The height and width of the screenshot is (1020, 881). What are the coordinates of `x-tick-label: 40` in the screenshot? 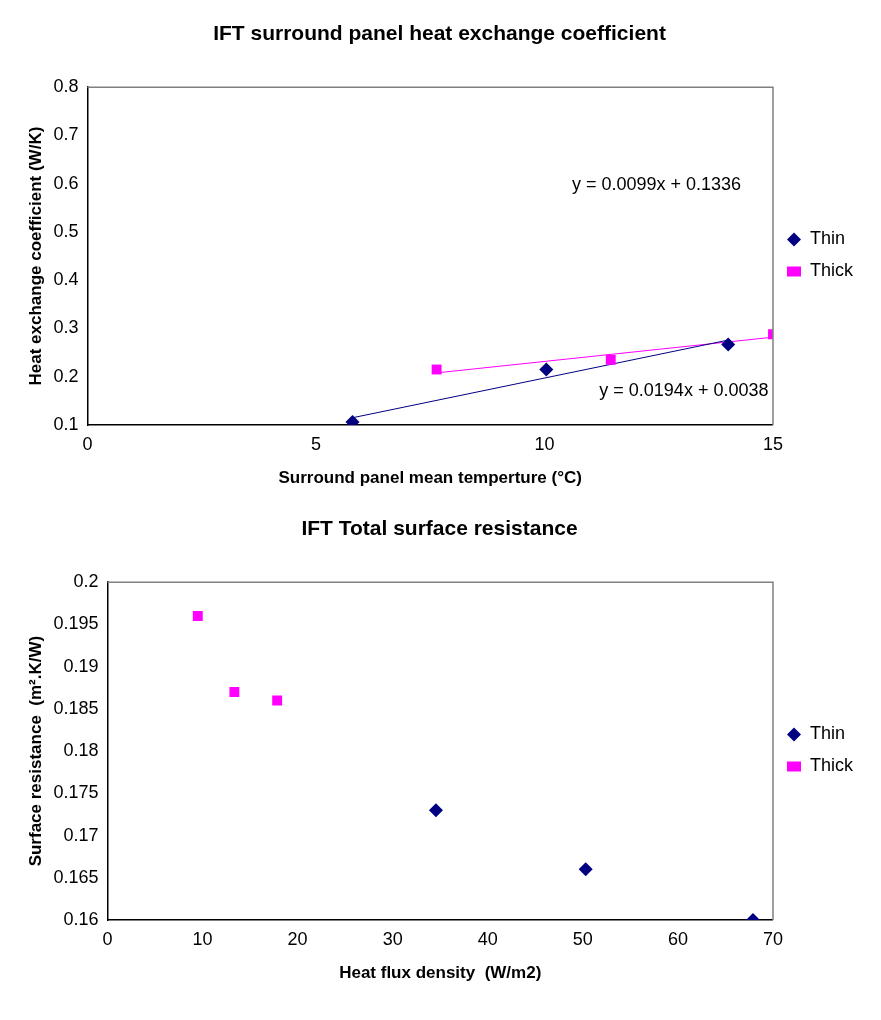 It's located at (487, 938).